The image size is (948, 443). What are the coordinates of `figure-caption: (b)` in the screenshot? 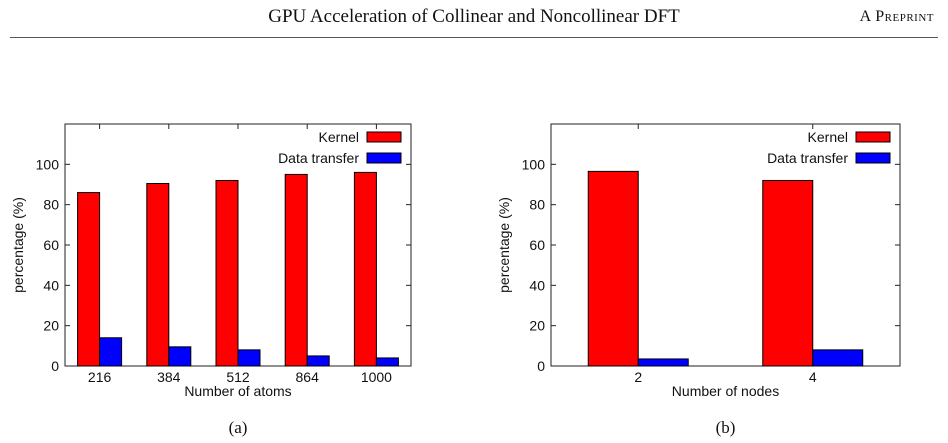 It's located at (726, 427).